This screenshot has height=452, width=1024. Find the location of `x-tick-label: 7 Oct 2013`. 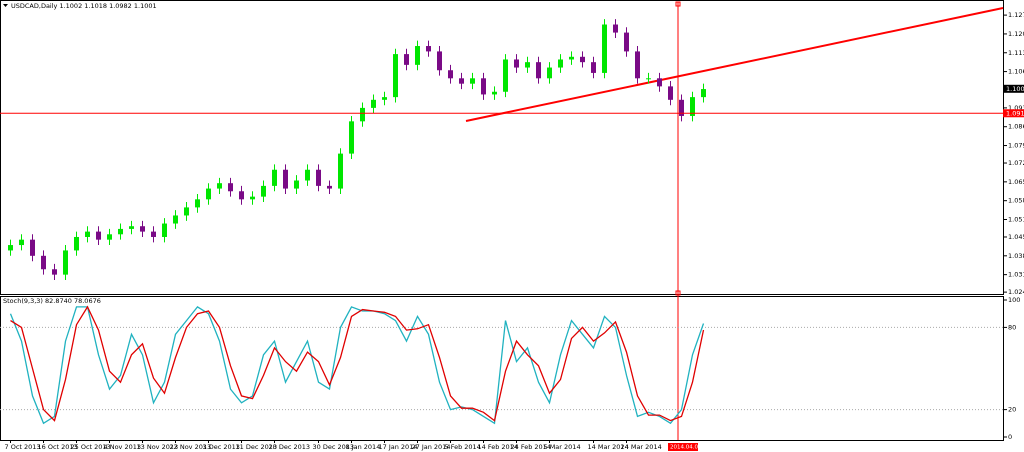

x-tick-label: 7 Oct 2013 is located at coordinates (23, 447).